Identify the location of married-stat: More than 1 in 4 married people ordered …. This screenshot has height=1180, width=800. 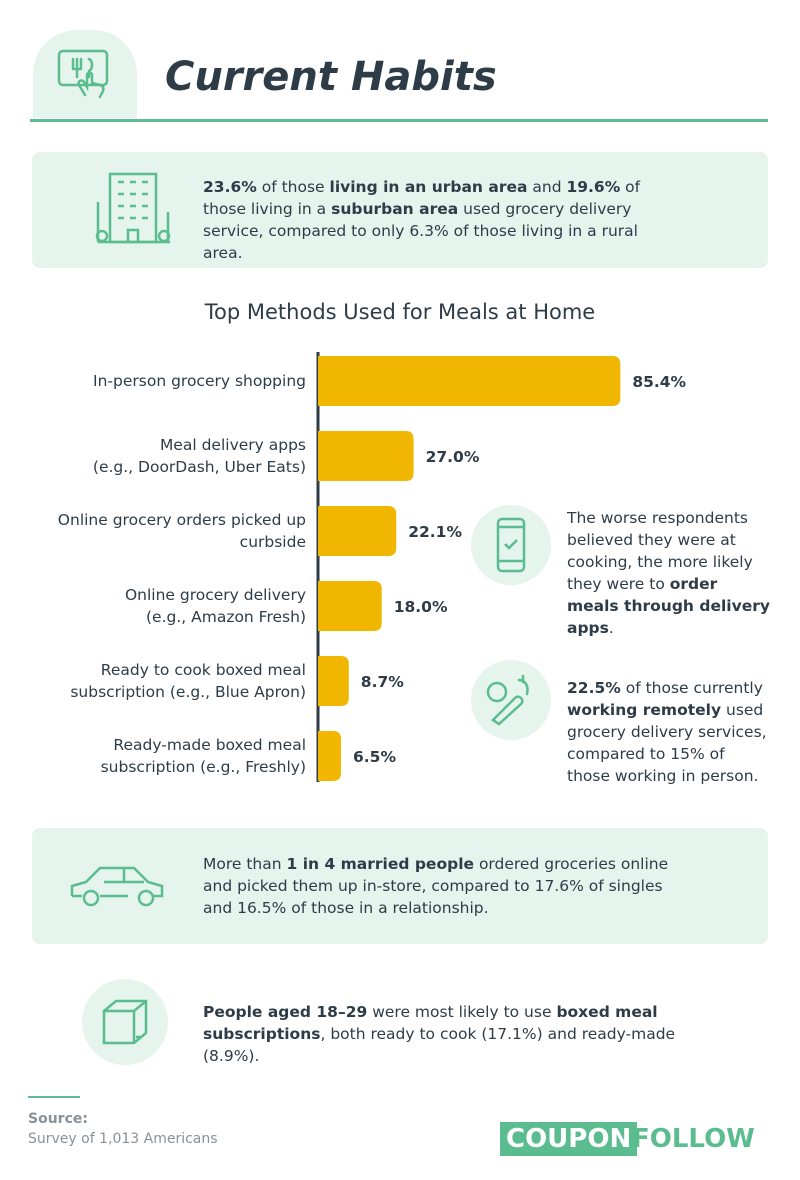
(443, 886).